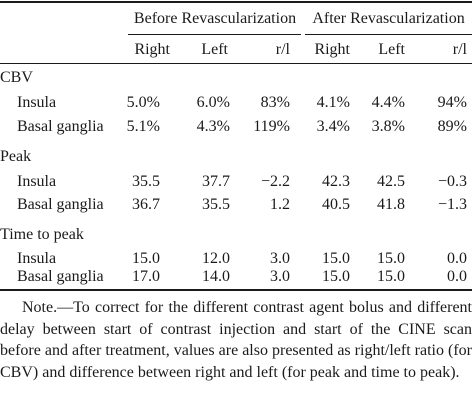  What do you see at coordinates (216, 276) in the screenshot?
I see `cell: 14.0` at bounding box center [216, 276].